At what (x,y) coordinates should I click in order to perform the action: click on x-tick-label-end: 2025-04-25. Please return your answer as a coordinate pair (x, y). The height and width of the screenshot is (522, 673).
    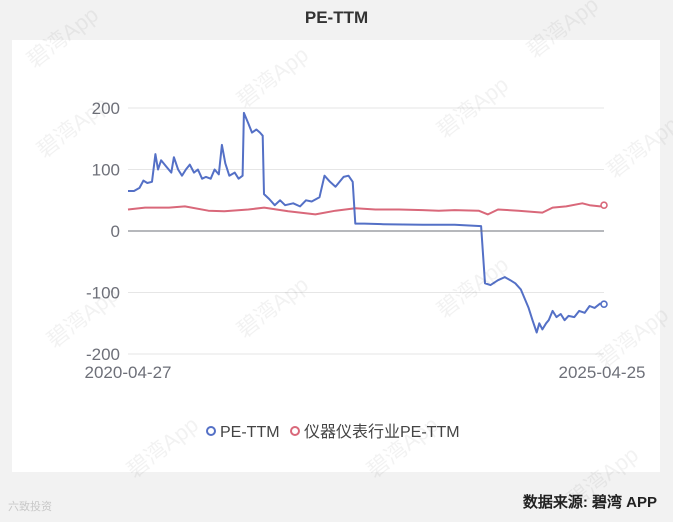
    Looking at the image, I should click on (602, 372).